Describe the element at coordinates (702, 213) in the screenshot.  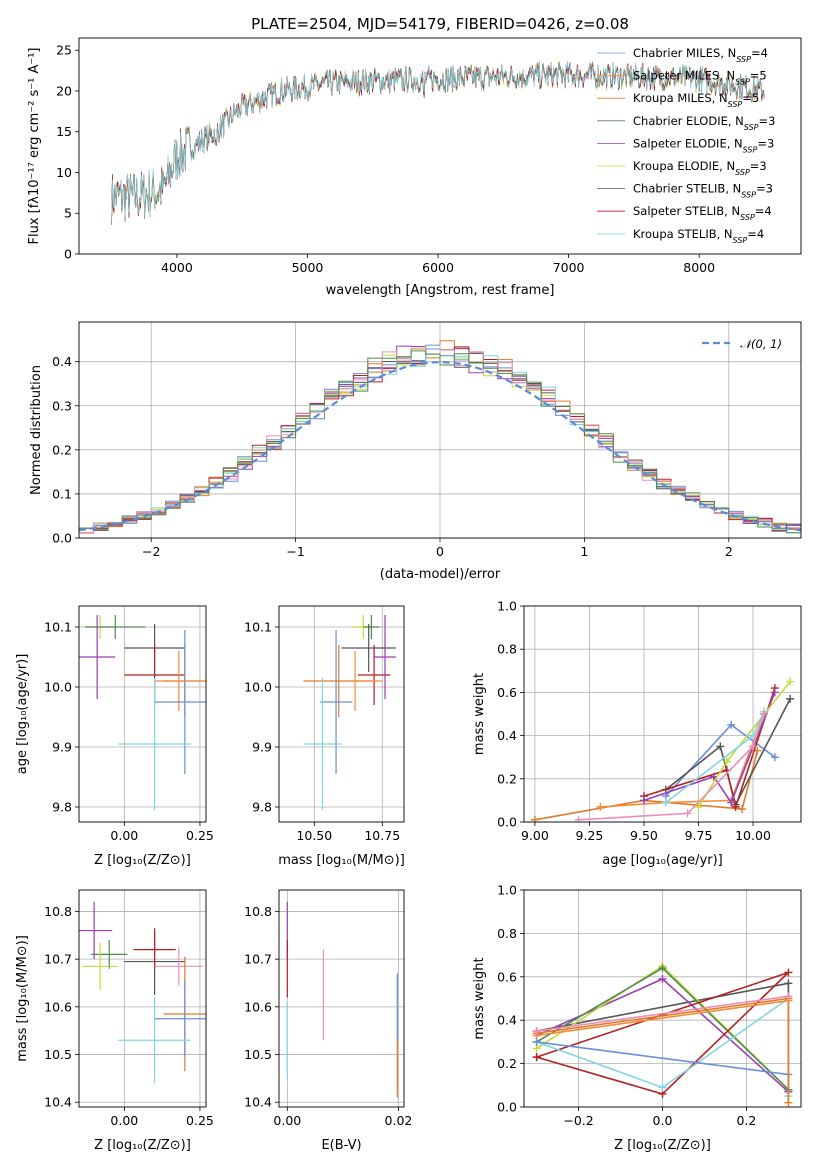
I see `legend-label: Salpeter STELIB, NSSP=4` at that location.